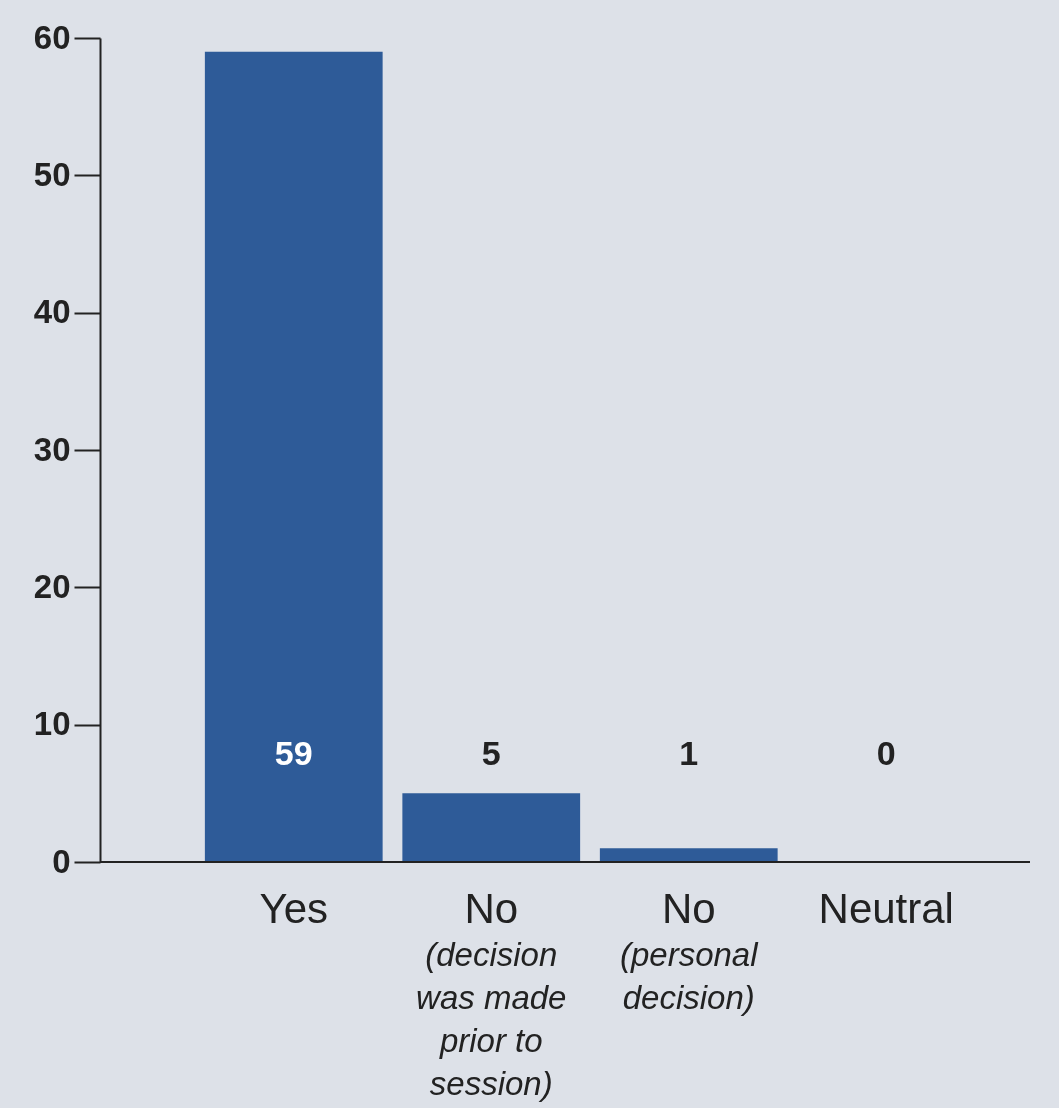 Image resolution: width=1059 pixels, height=1108 pixels. I want to click on x-tick-label: Yes, so click(294, 908).